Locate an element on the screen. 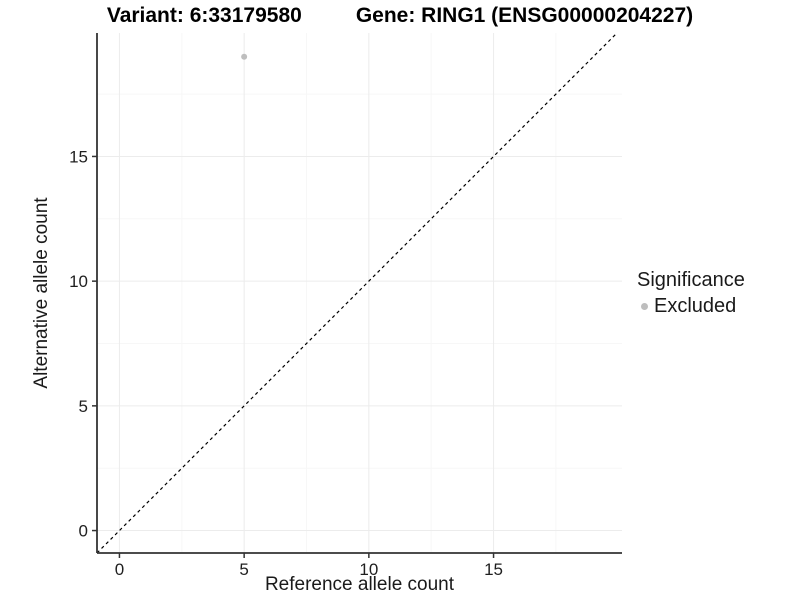  x-tick-label: 15 is located at coordinates (493, 569).